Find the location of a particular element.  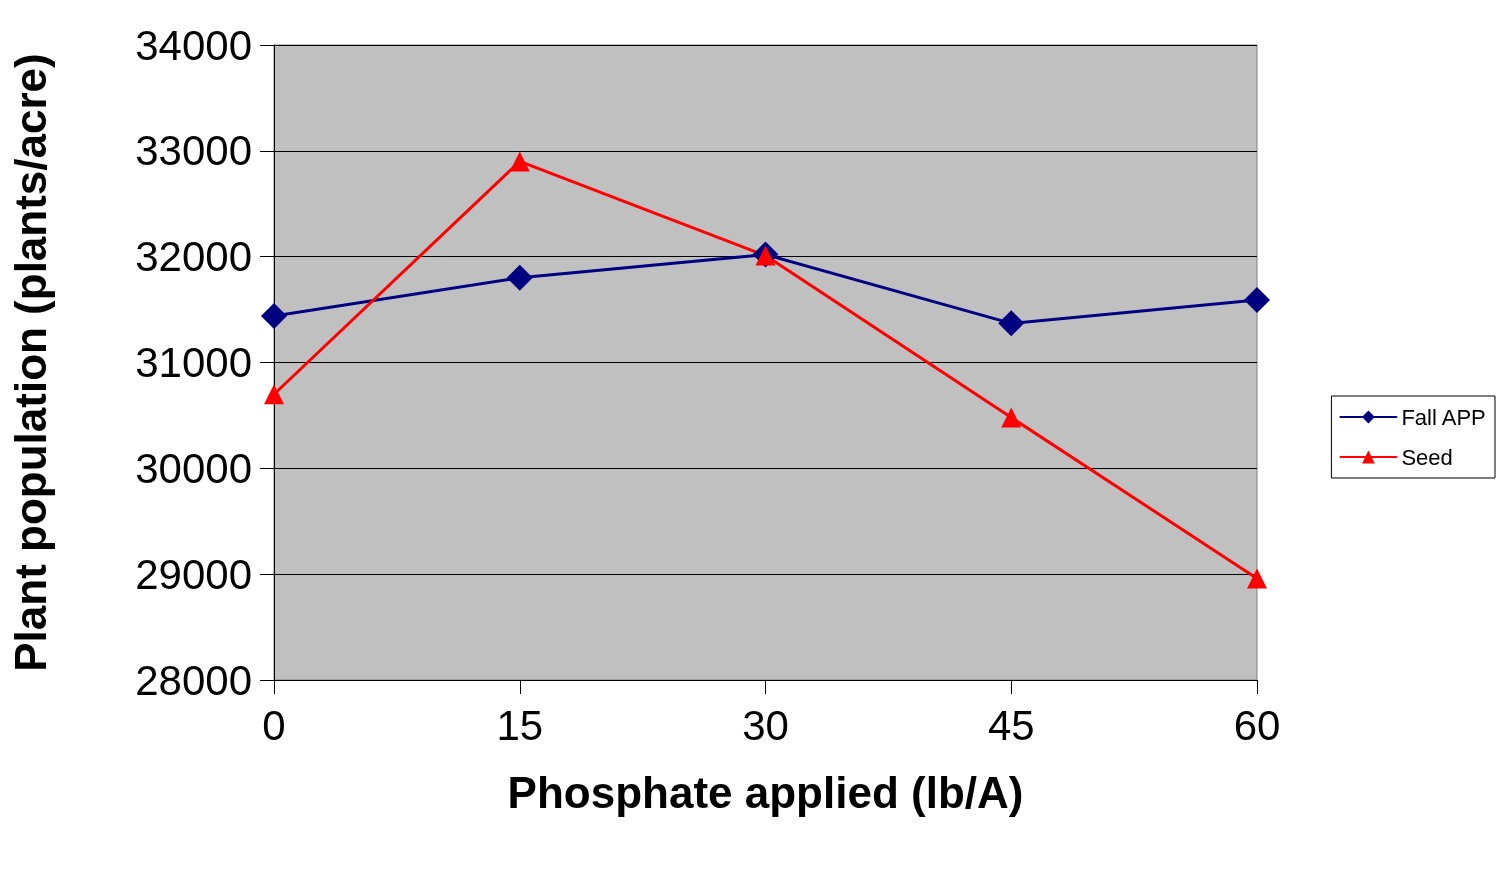

y-tick-label: 34000 is located at coordinates (193, 45).